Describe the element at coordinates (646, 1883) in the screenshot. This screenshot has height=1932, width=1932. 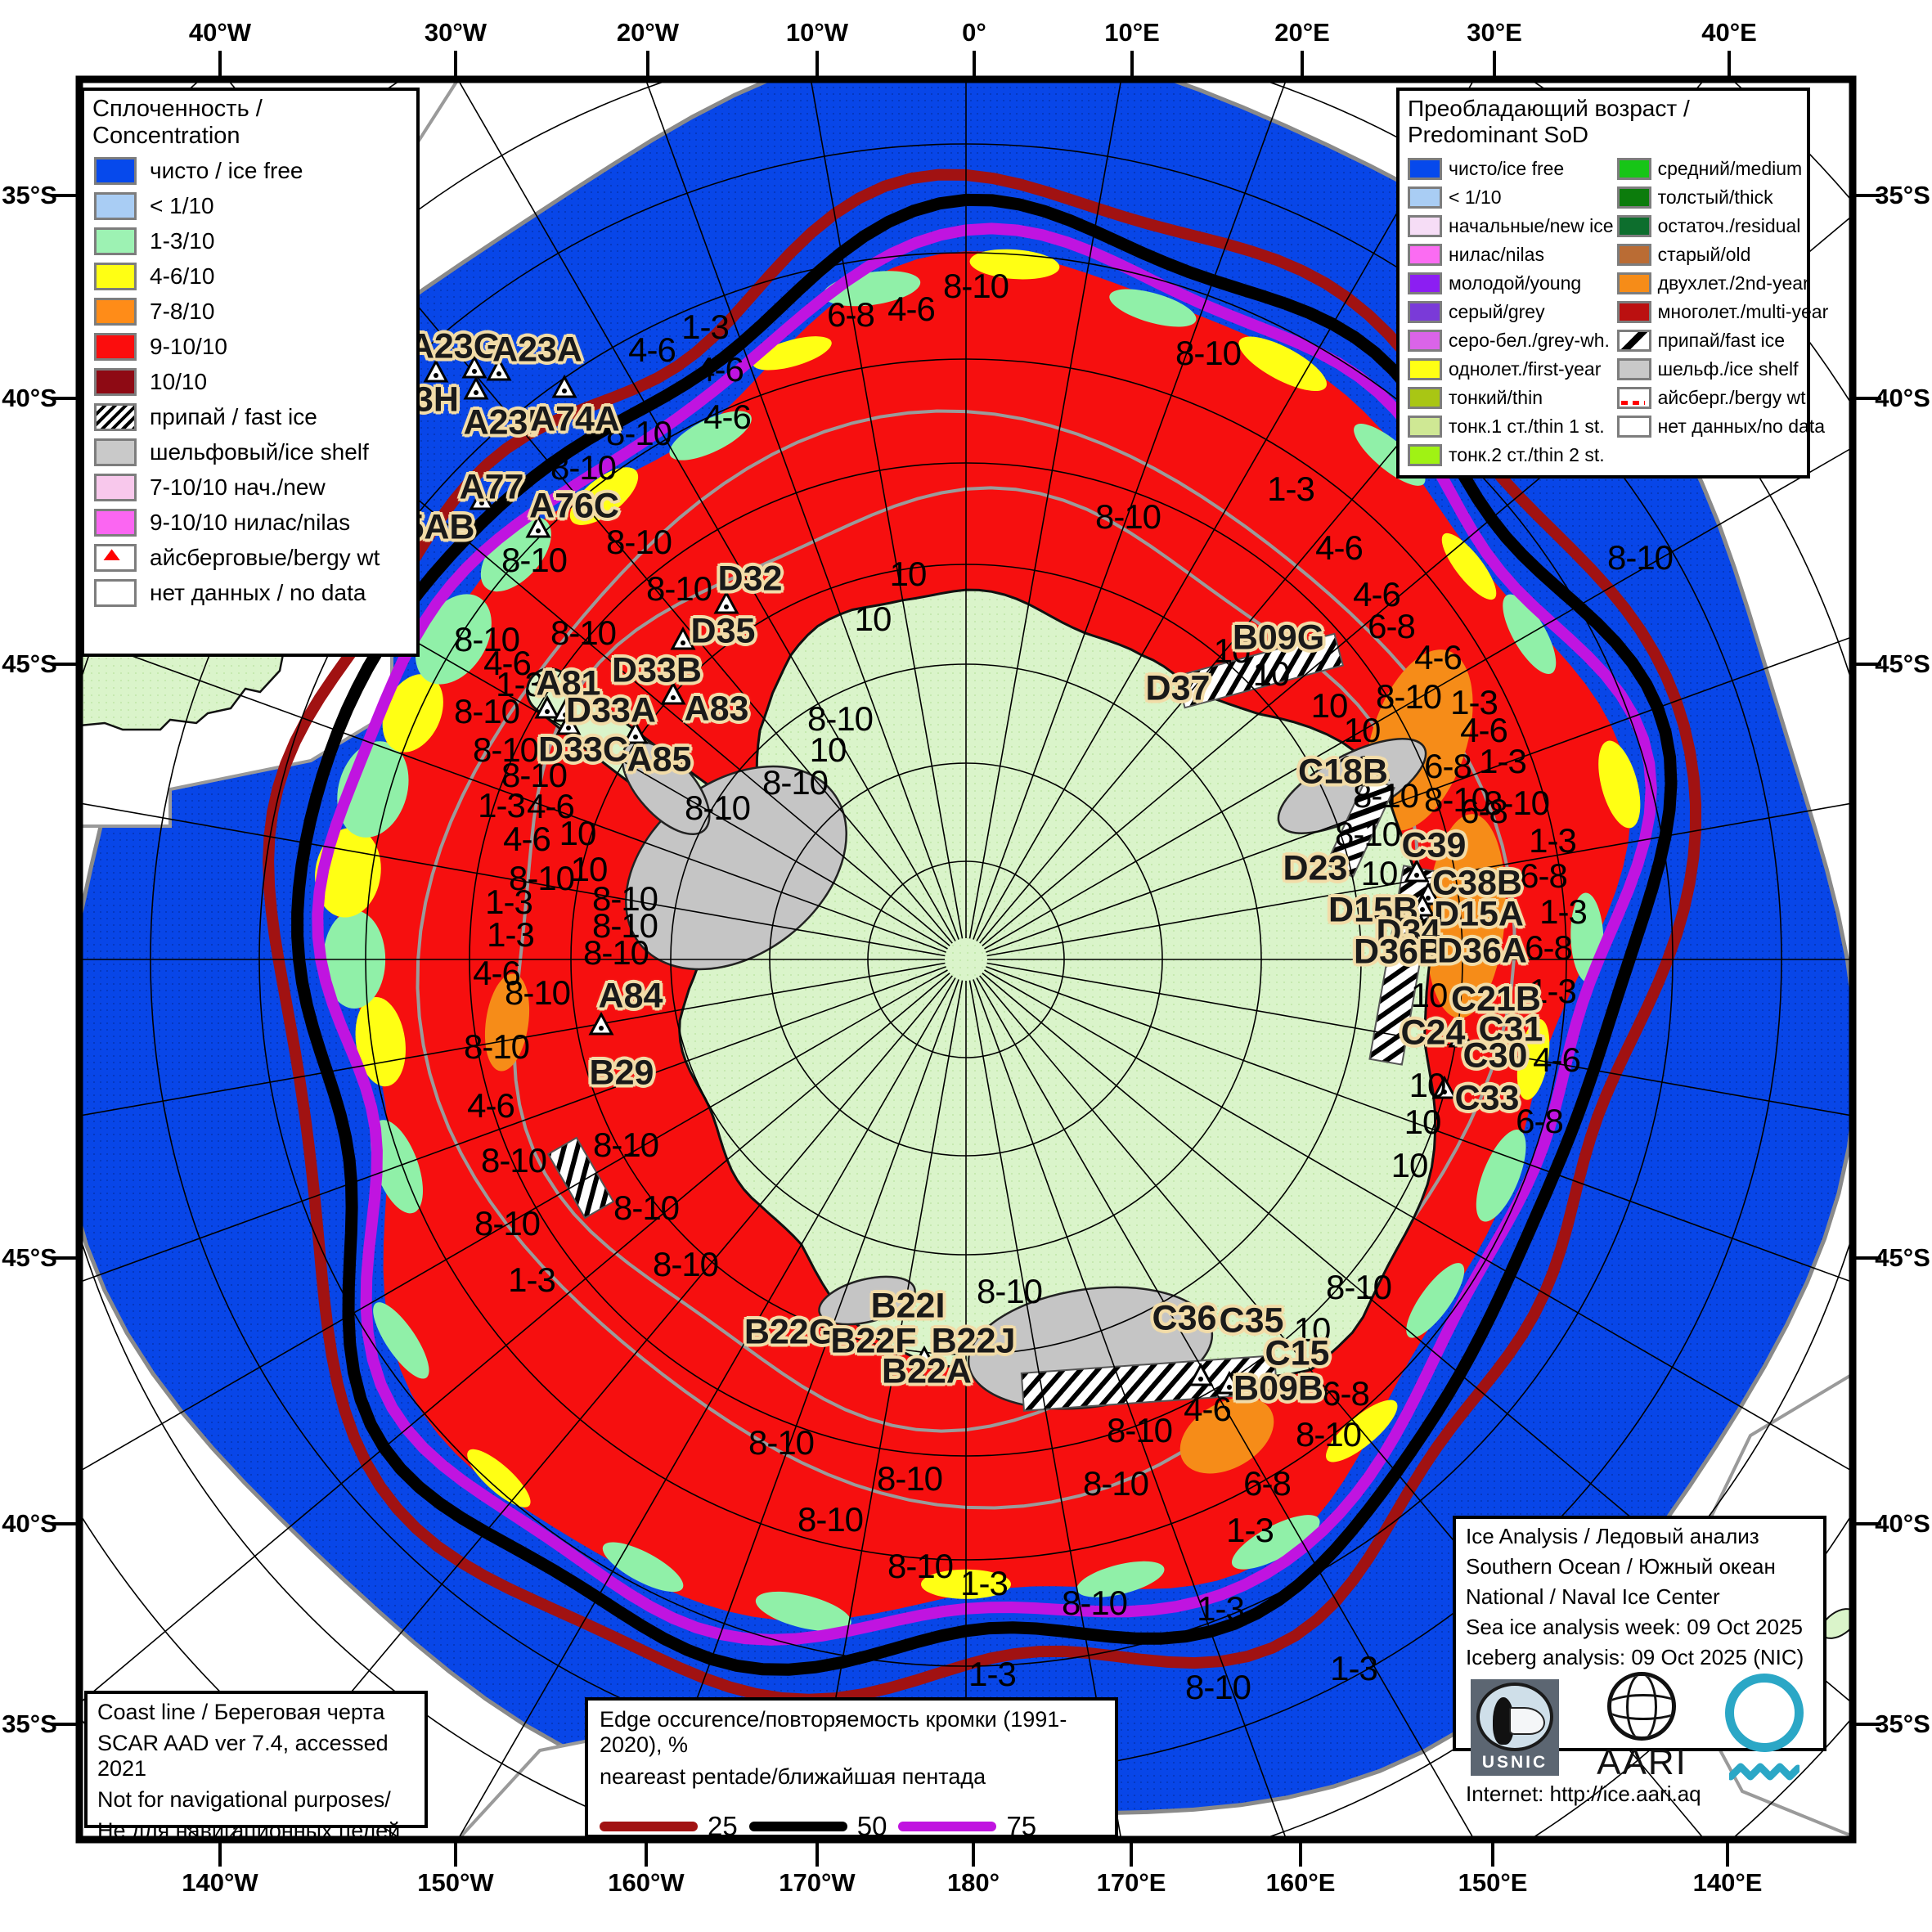
I see `svg-text: 160°W` at that location.